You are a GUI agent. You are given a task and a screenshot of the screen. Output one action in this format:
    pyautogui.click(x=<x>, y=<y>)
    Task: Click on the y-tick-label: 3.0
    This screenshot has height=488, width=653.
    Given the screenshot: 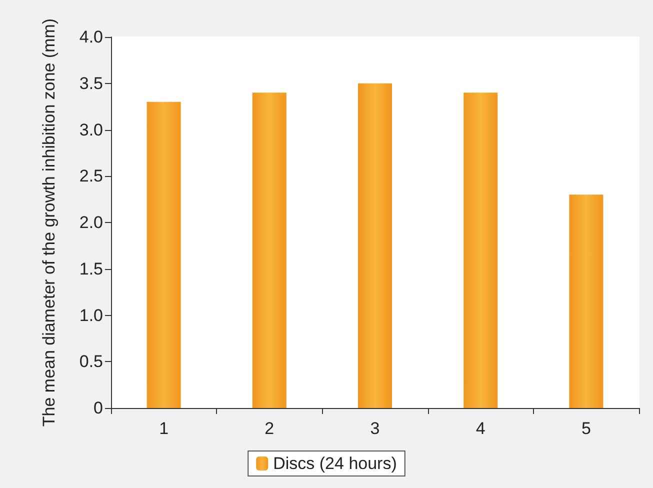 What is the action you would take?
    pyautogui.click(x=91, y=130)
    